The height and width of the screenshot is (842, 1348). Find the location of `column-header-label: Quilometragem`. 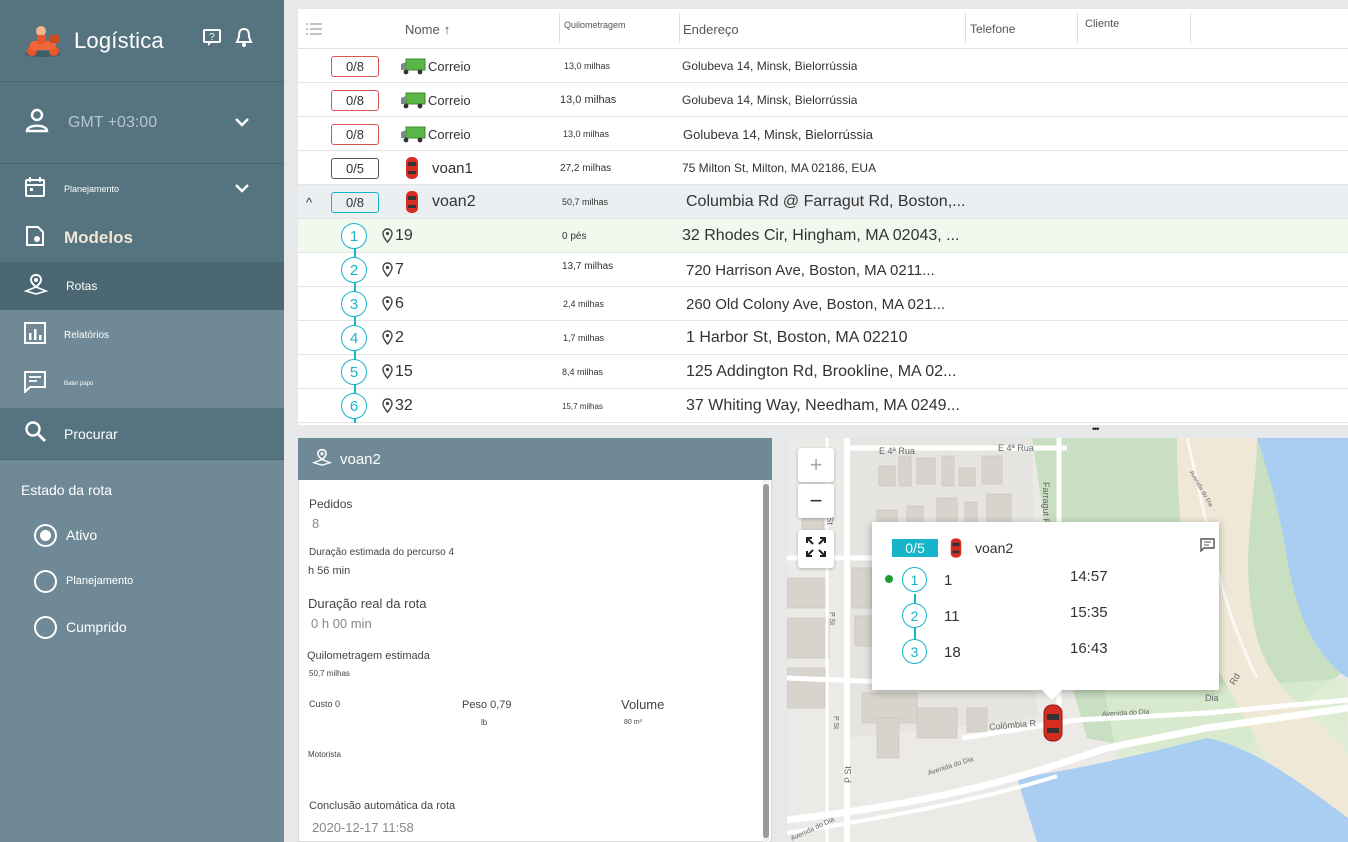

column-header-label: Quilometragem is located at coordinates (595, 25).